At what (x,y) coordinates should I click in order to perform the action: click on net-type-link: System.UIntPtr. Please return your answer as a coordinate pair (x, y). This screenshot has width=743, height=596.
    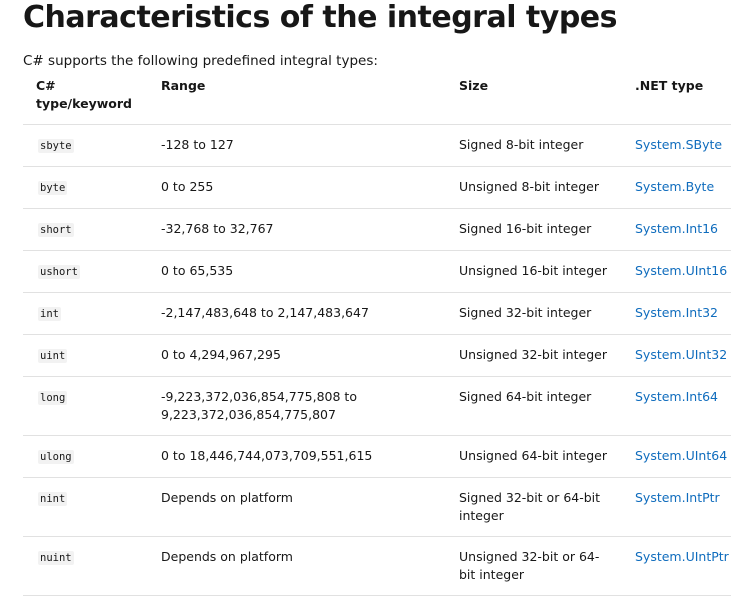
    Looking at the image, I should click on (682, 556).